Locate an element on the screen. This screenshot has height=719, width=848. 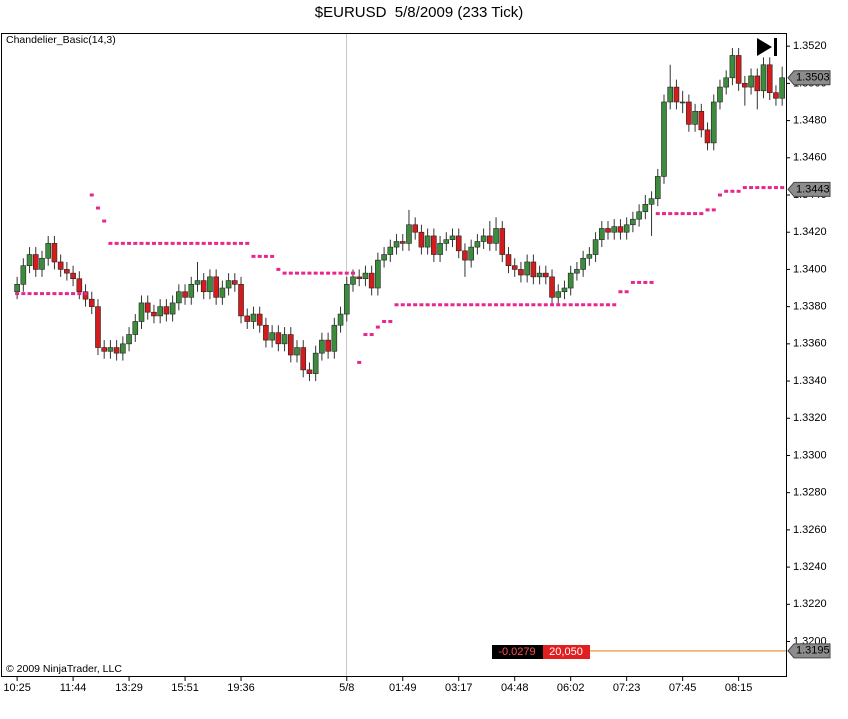
y-tick-label: 1.3360 is located at coordinates (810, 344).